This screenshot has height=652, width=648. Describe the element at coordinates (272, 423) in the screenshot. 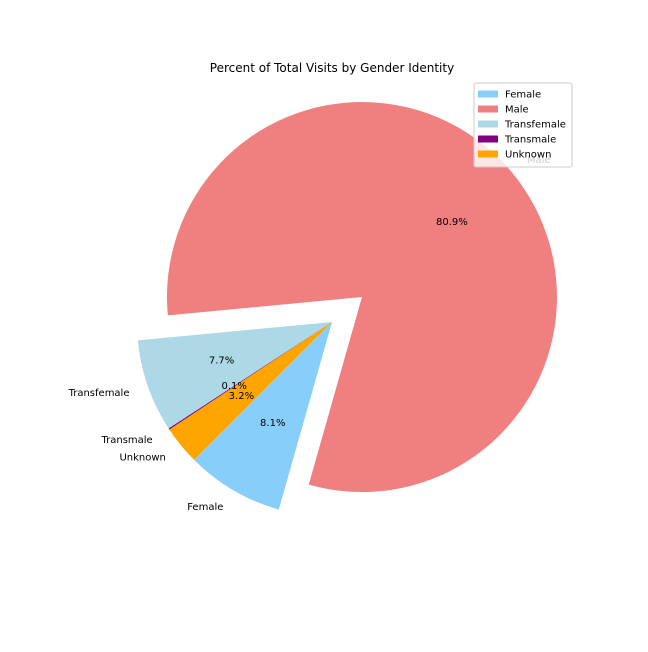

I see `percent-label-female: 8.1%` at that location.